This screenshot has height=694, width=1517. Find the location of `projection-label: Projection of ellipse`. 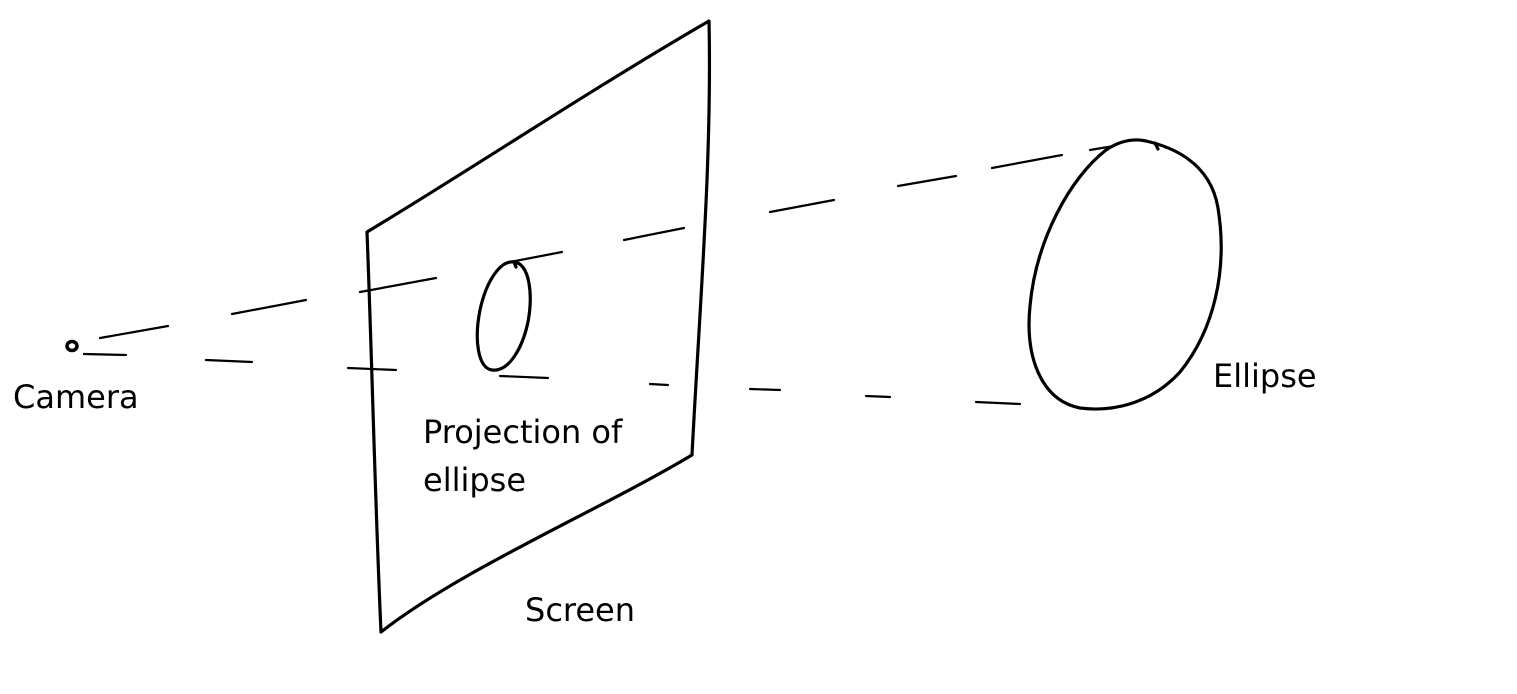

projection-label: Projection of ellipse is located at coordinates (522, 456).